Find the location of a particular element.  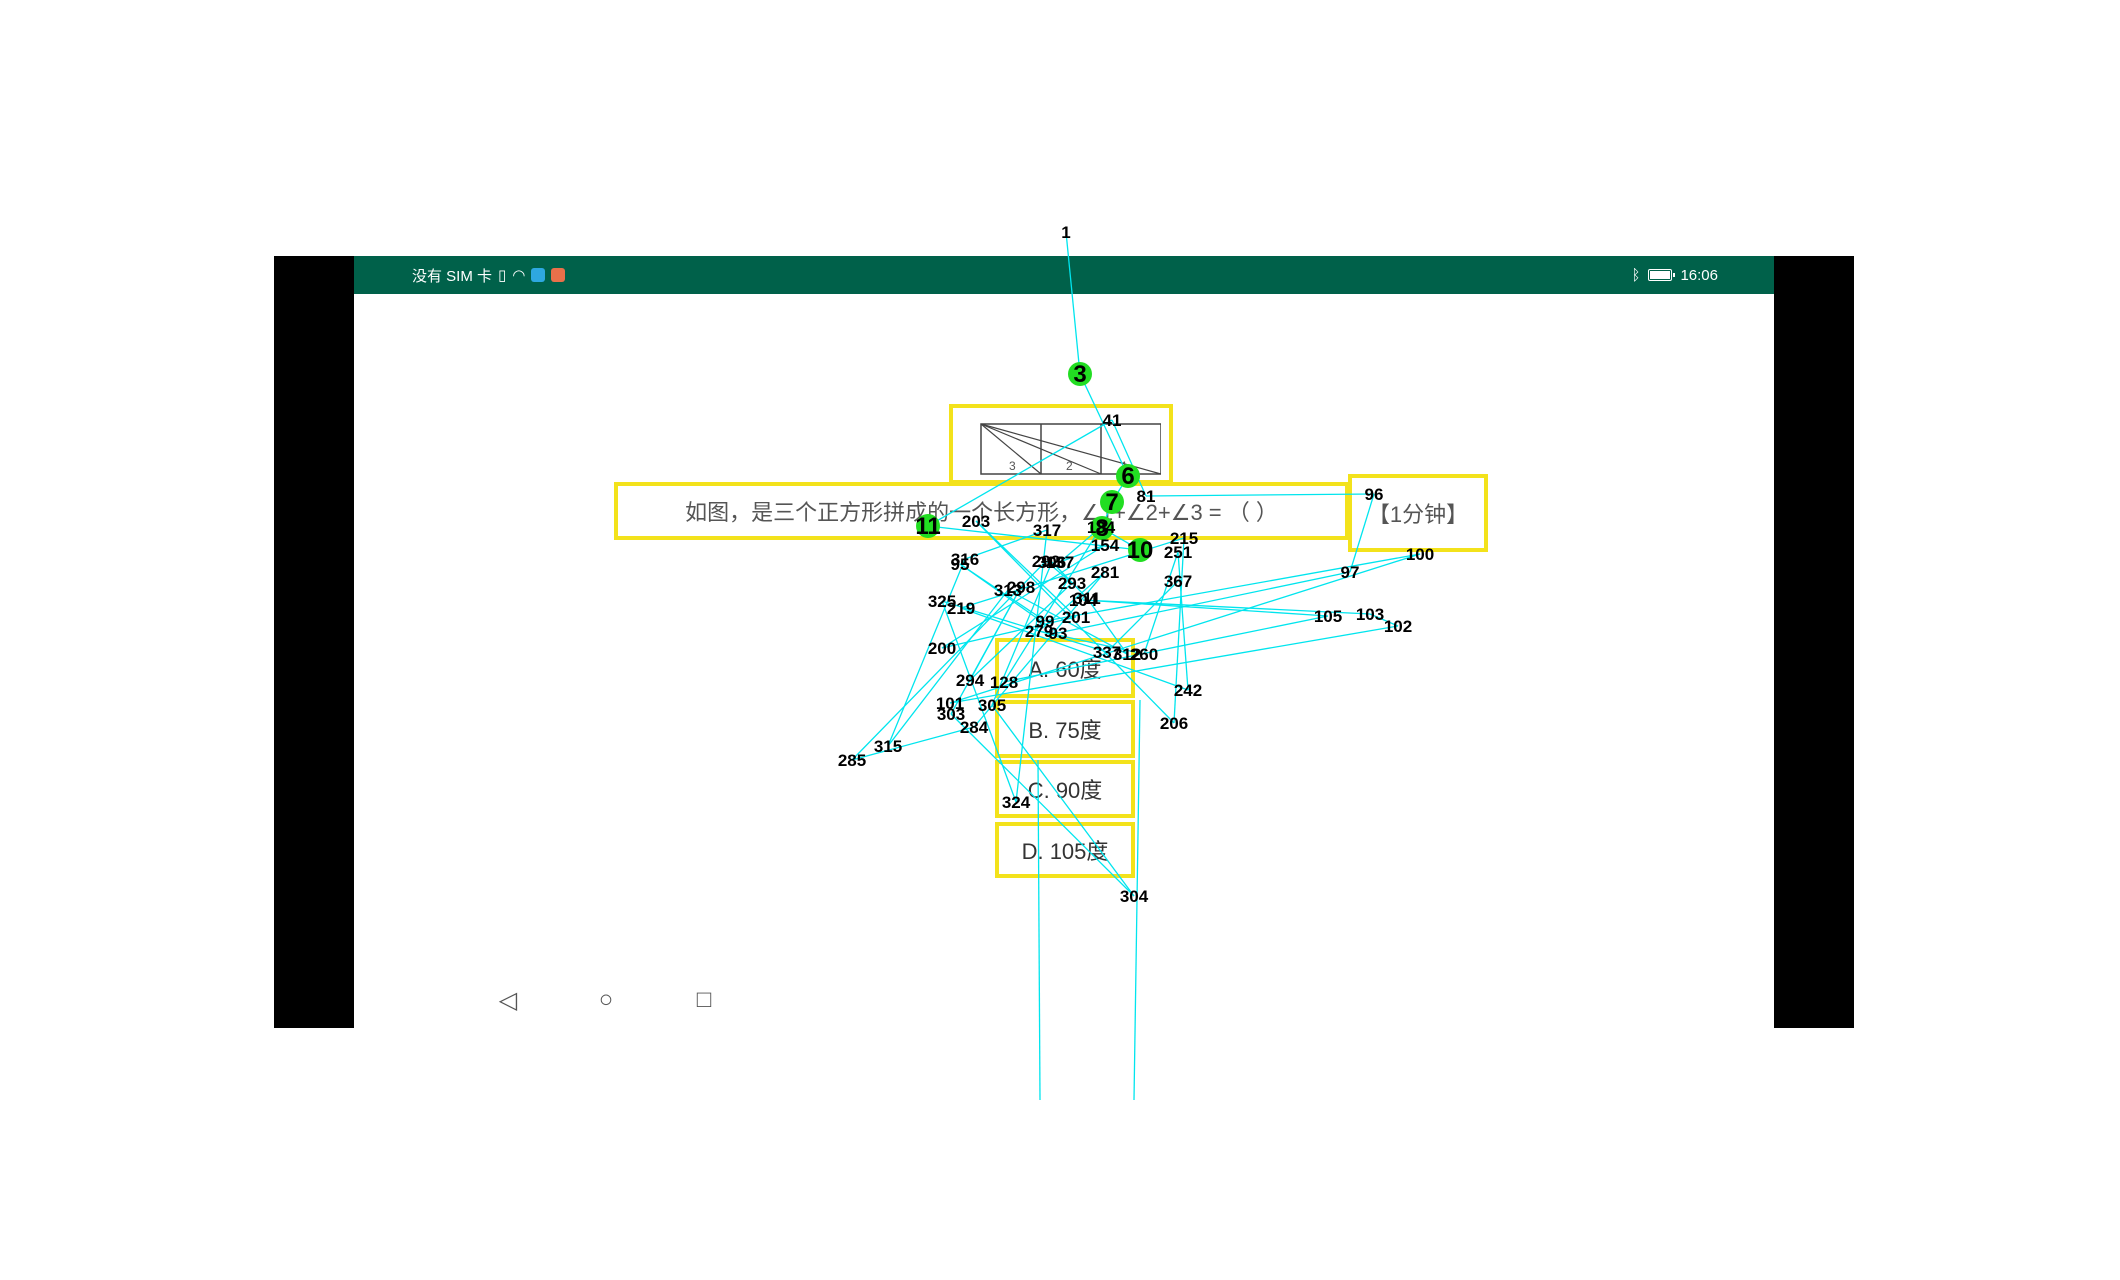

trace-label: 105 is located at coordinates (1328, 616).